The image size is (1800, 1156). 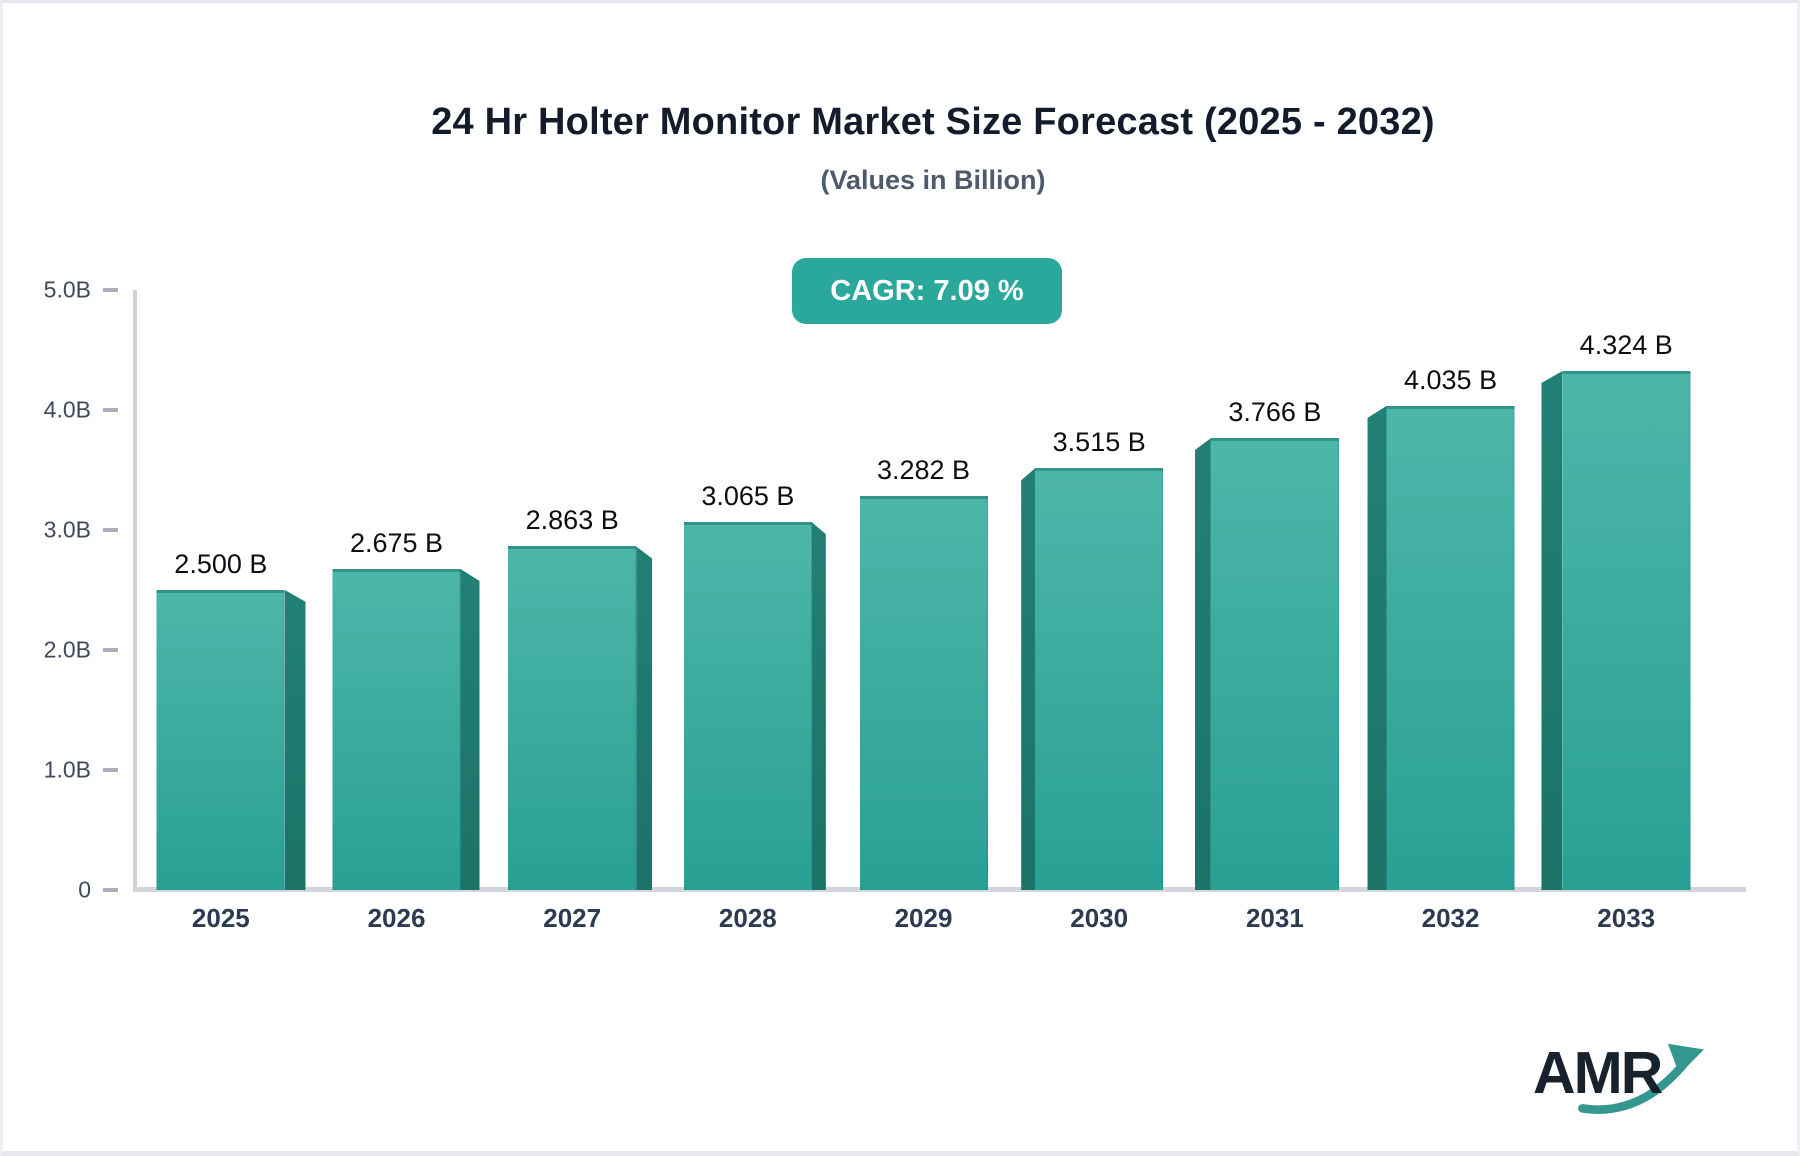 I want to click on bar-value-label: 3.065 B, so click(x=748, y=496).